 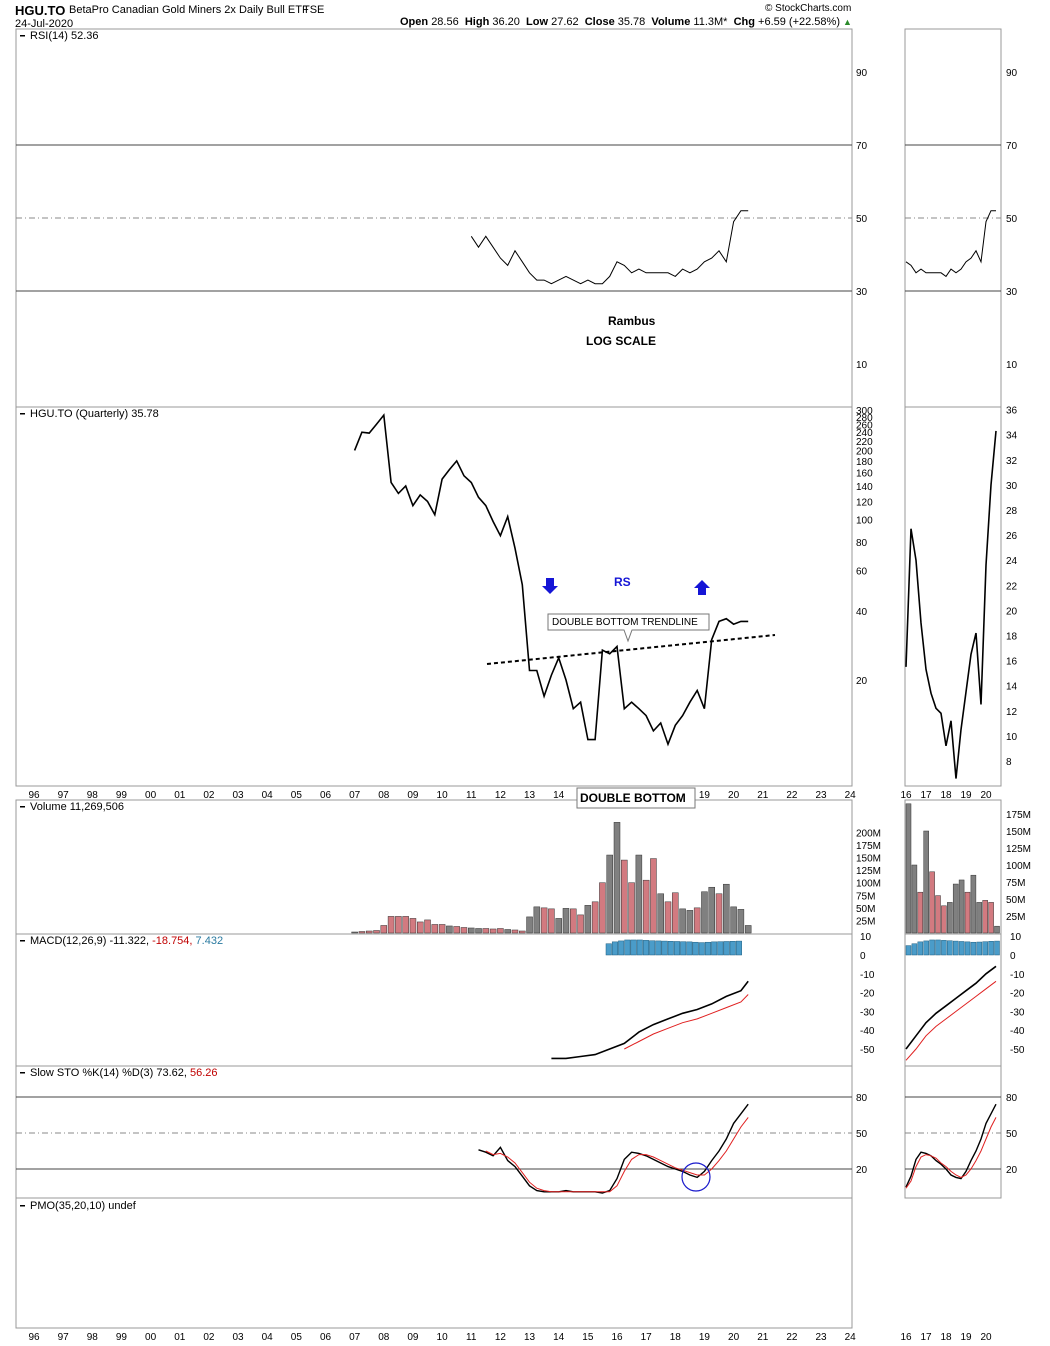 What do you see at coordinates (1012, 536) in the screenshot?
I see `side-price-tick: 26` at bounding box center [1012, 536].